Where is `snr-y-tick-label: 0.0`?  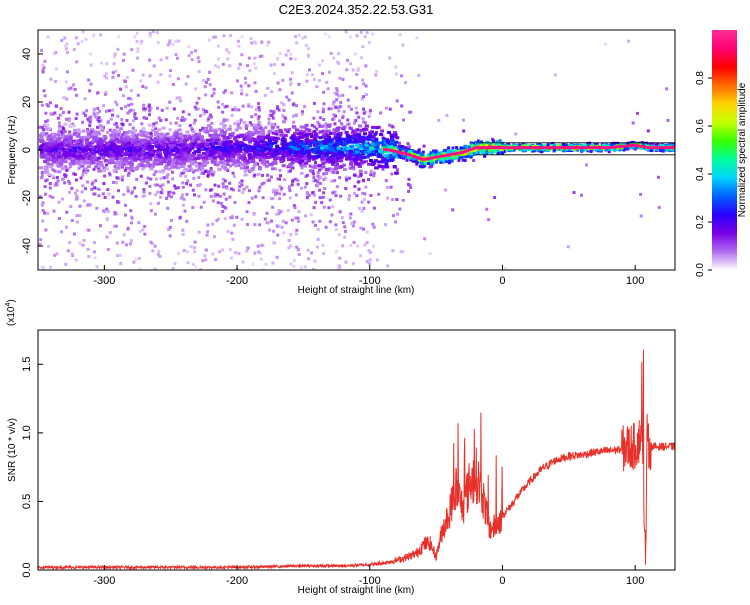 snr-y-tick-label: 0.0 is located at coordinates (27, 569).